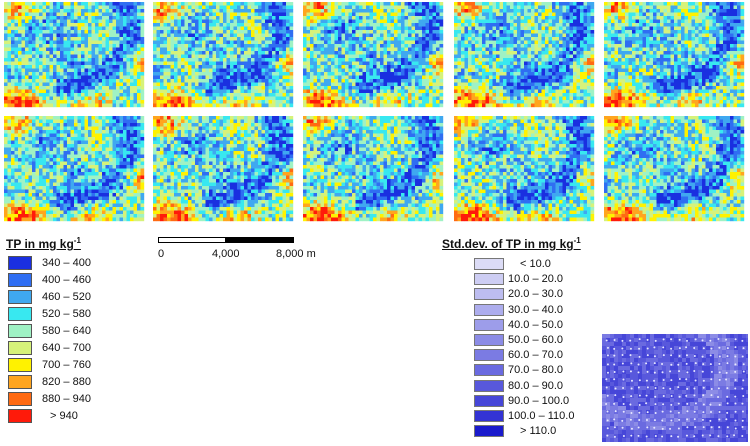 The image size is (750, 446). What do you see at coordinates (511, 243) in the screenshot?
I see `sd-legend-title: Std.dev. of TP in mg kg-1` at bounding box center [511, 243].